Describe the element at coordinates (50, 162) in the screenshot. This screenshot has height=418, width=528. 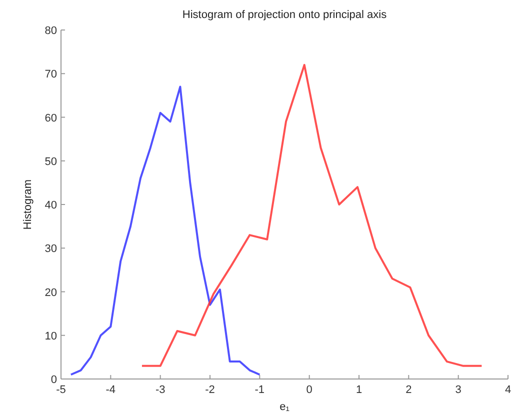
I see `y-tick-label: 50` at that location.